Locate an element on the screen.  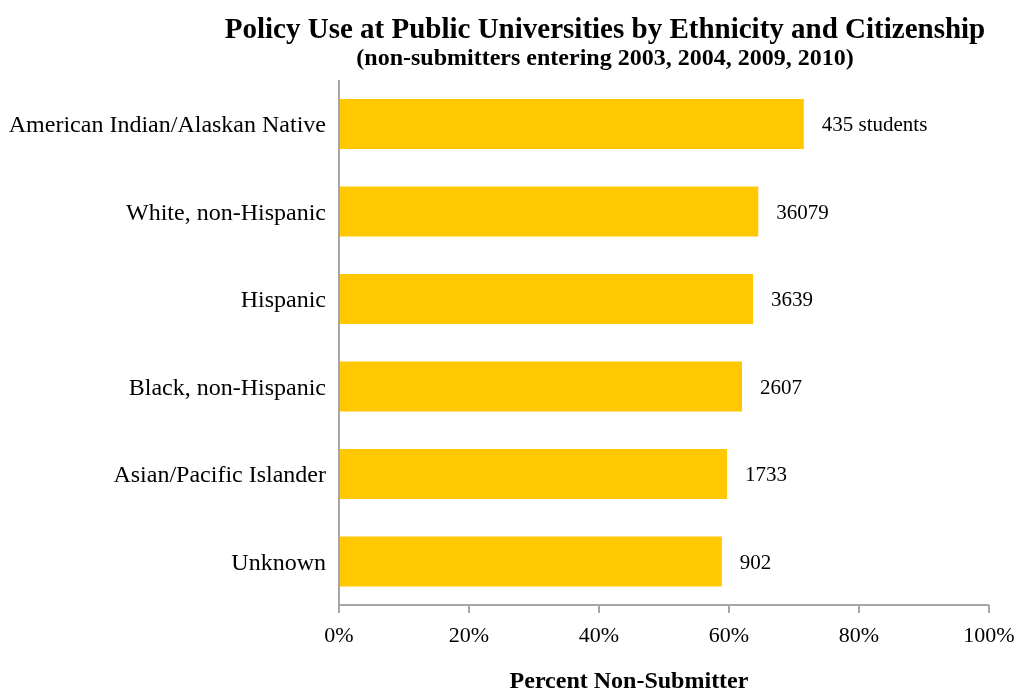
x-tick-label: 0% is located at coordinates (339, 634).